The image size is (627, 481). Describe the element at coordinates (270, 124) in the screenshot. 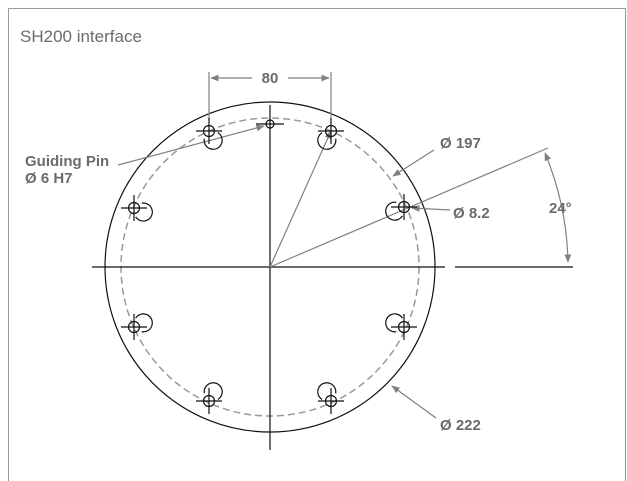

I see `pin` at that location.